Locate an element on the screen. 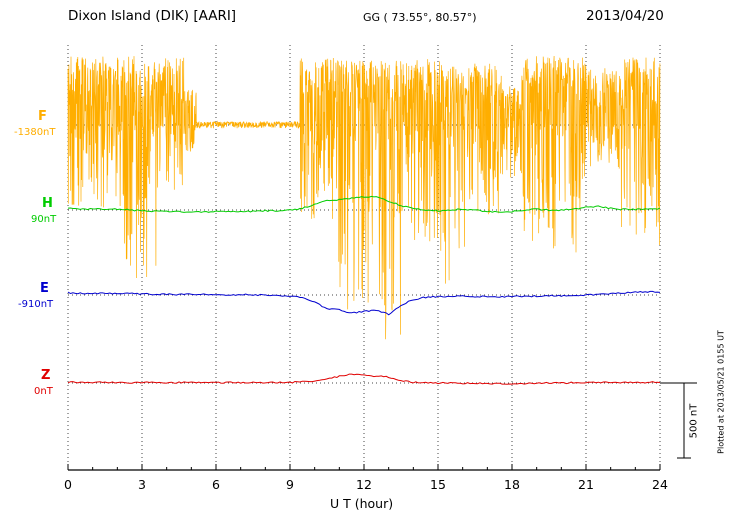  x-axis-title: U T (hour) is located at coordinates (362, 503).